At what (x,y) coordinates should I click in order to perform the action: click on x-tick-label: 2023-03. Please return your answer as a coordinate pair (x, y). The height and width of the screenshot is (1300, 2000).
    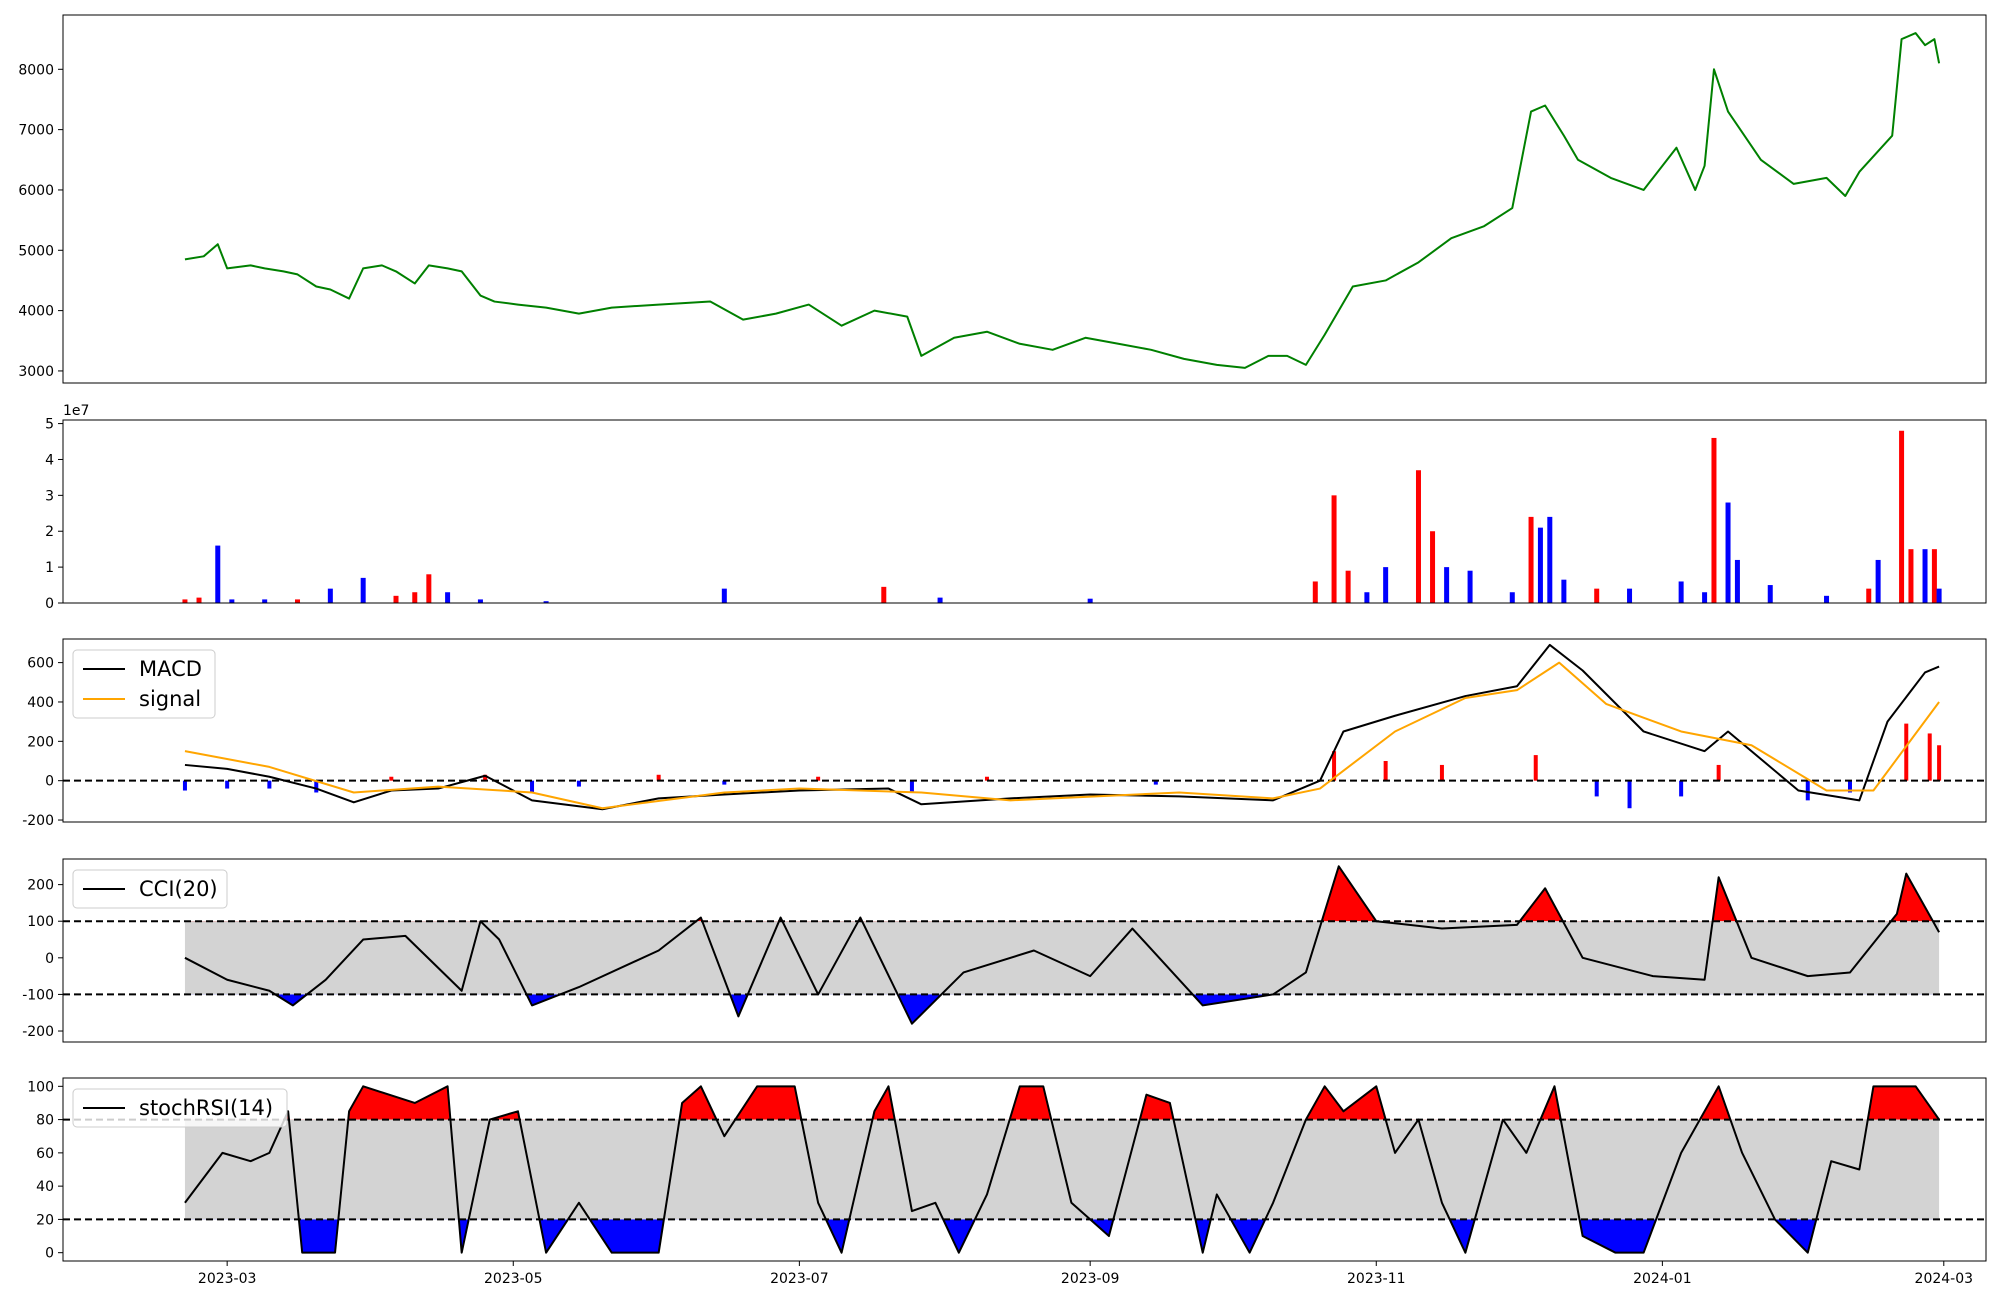
    Looking at the image, I should click on (227, 1279).